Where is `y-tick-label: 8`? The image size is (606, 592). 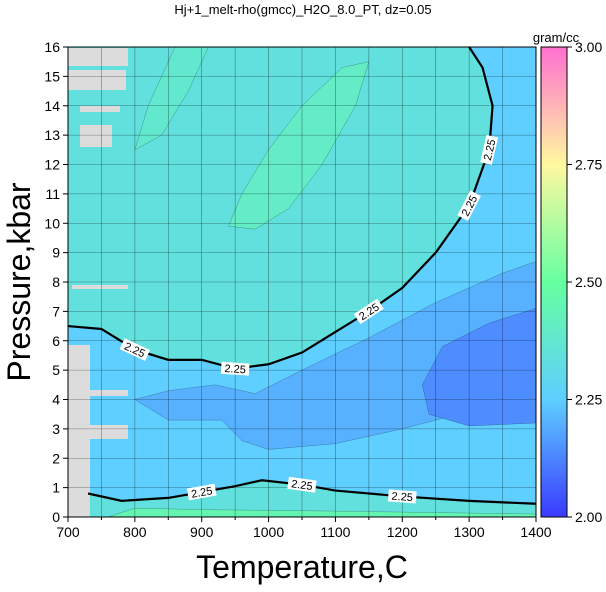
y-tick-label: 8 is located at coordinates (56, 282).